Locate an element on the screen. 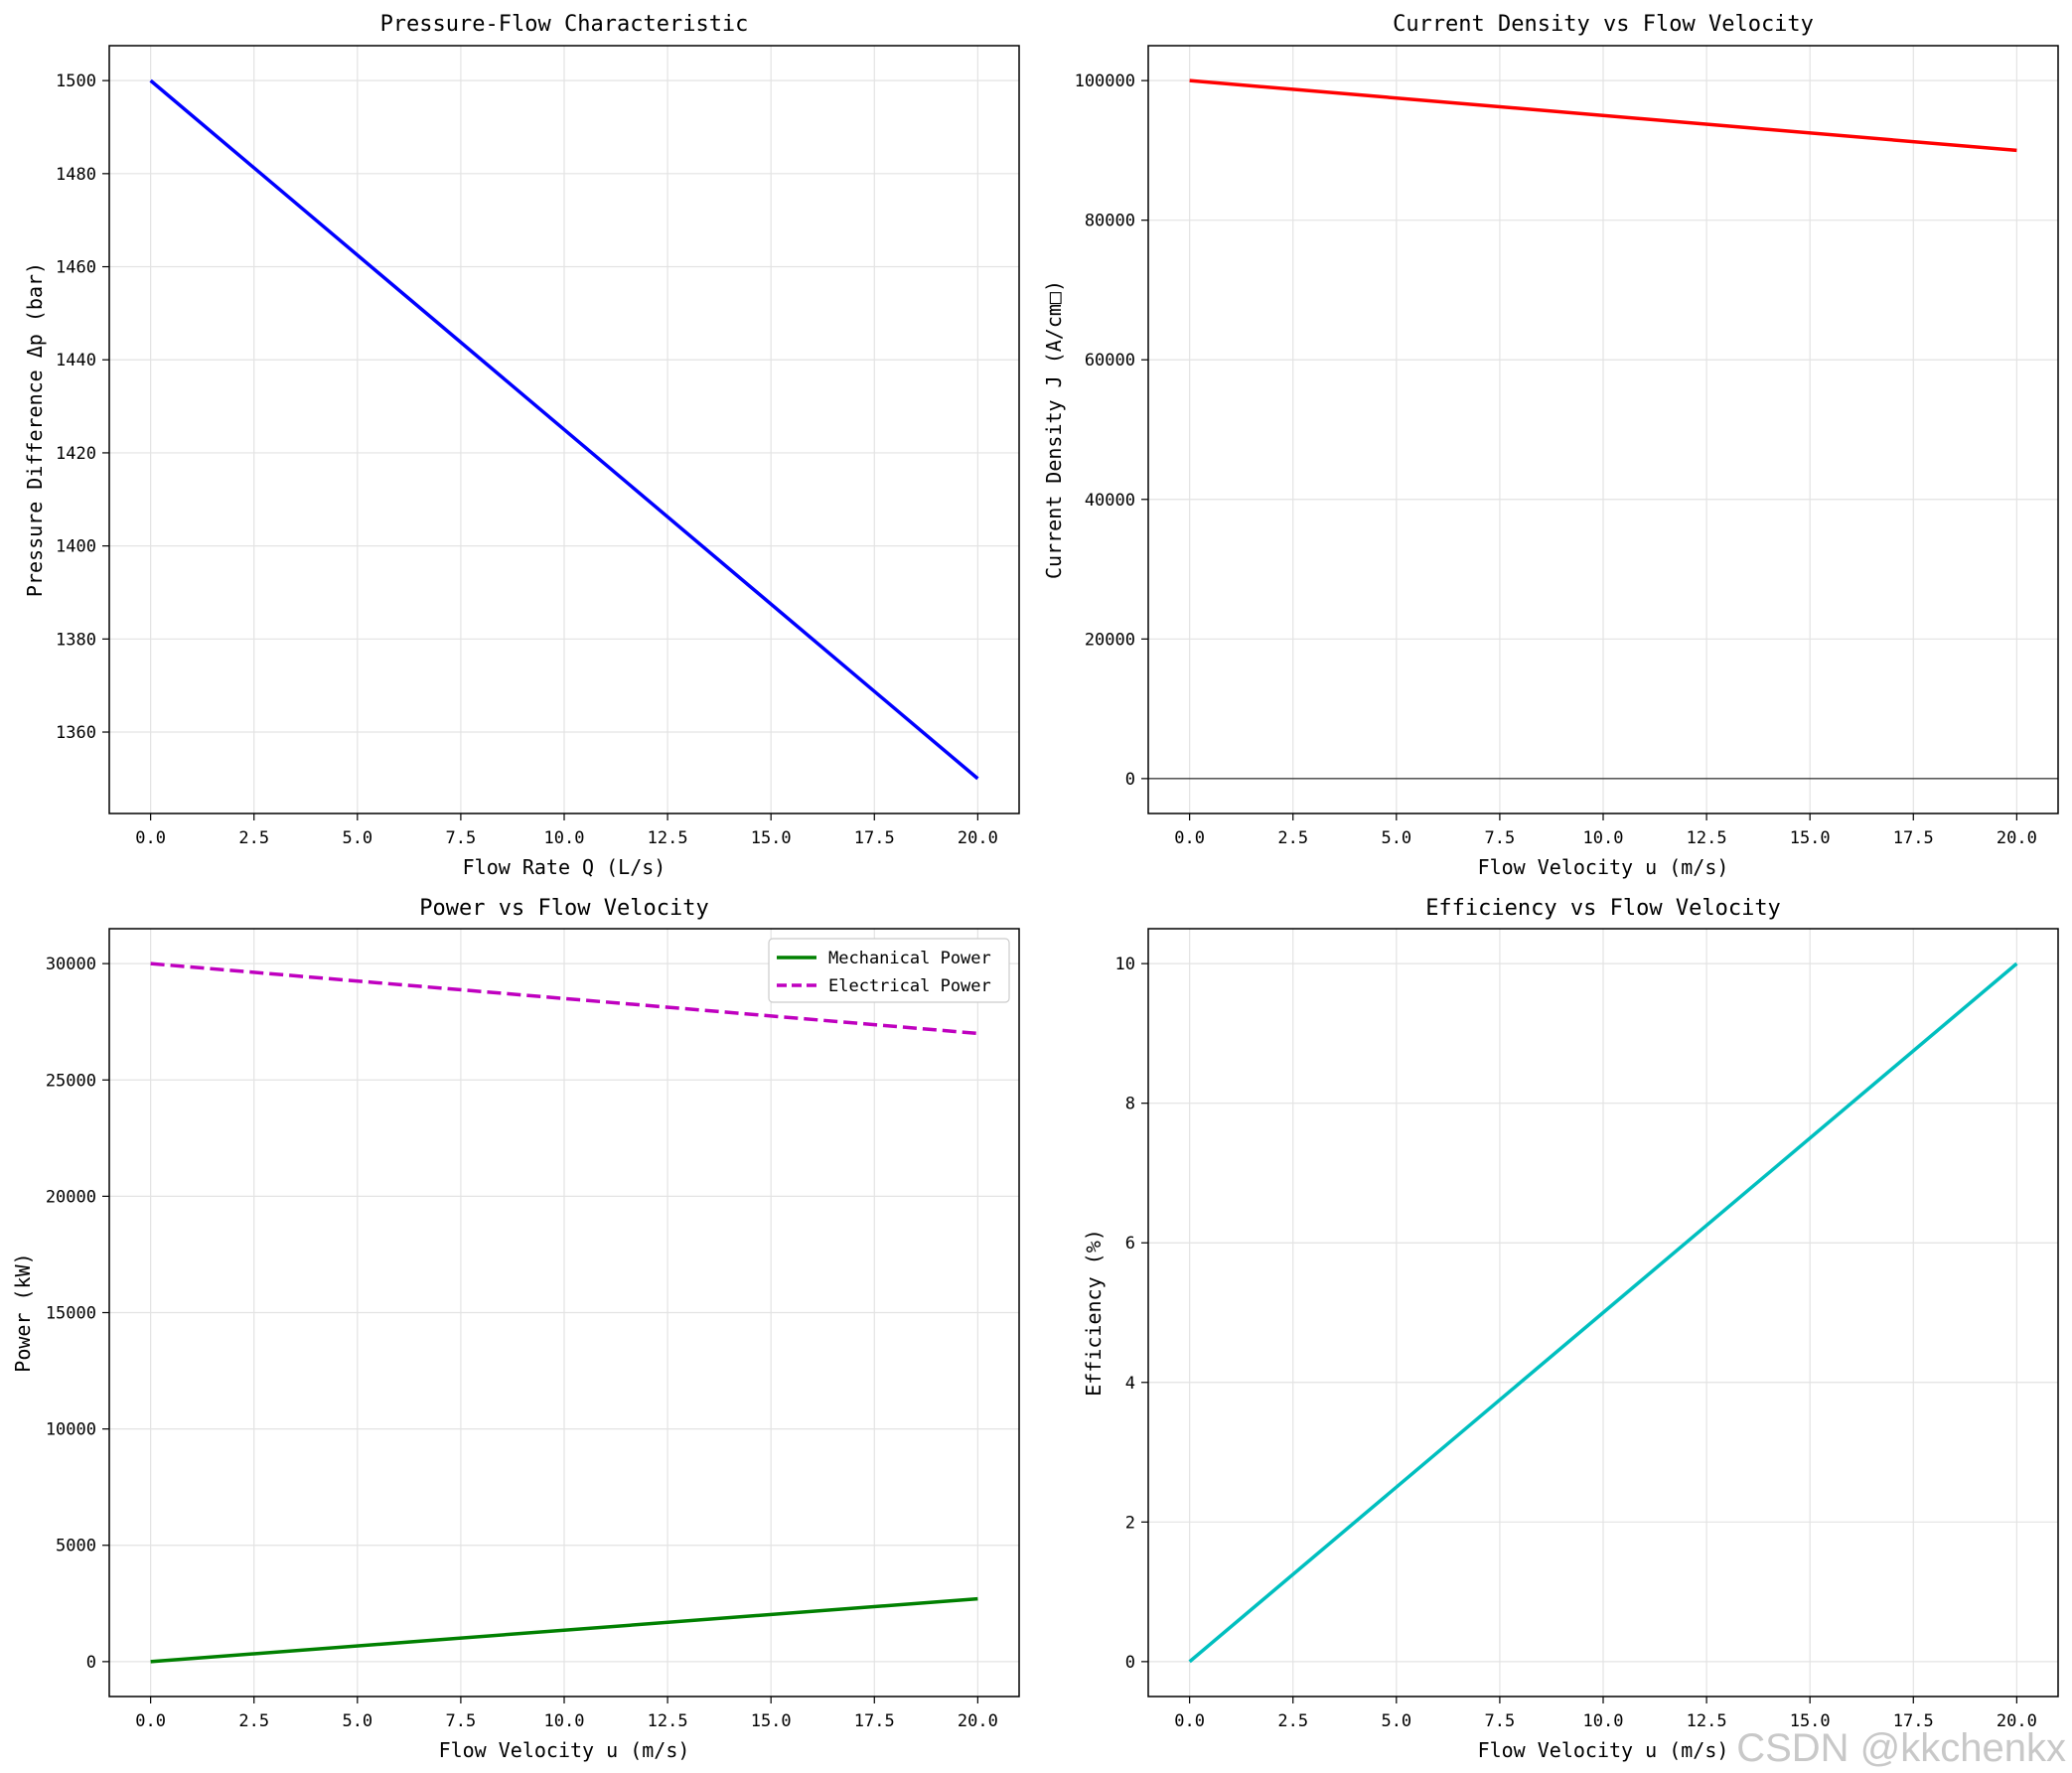  y-tick-label: 10 is located at coordinates (1125, 965).